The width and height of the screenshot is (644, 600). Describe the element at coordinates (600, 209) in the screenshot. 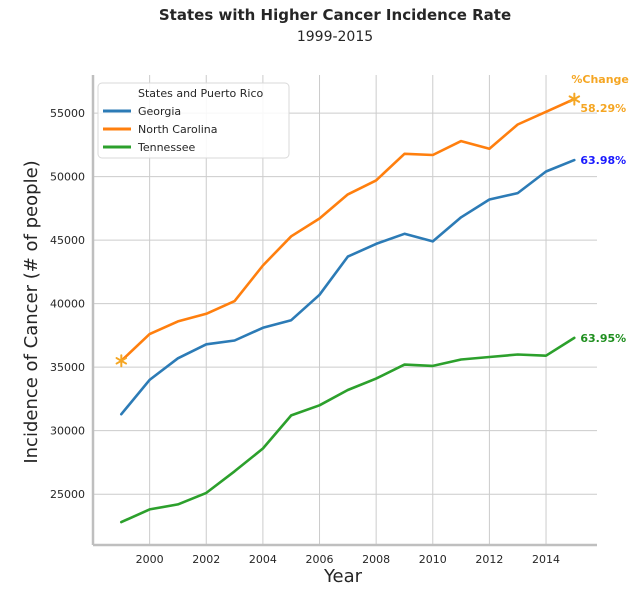

I see `percent-change-annotations: %Change 58.29% 63.98% 63.95%` at that location.